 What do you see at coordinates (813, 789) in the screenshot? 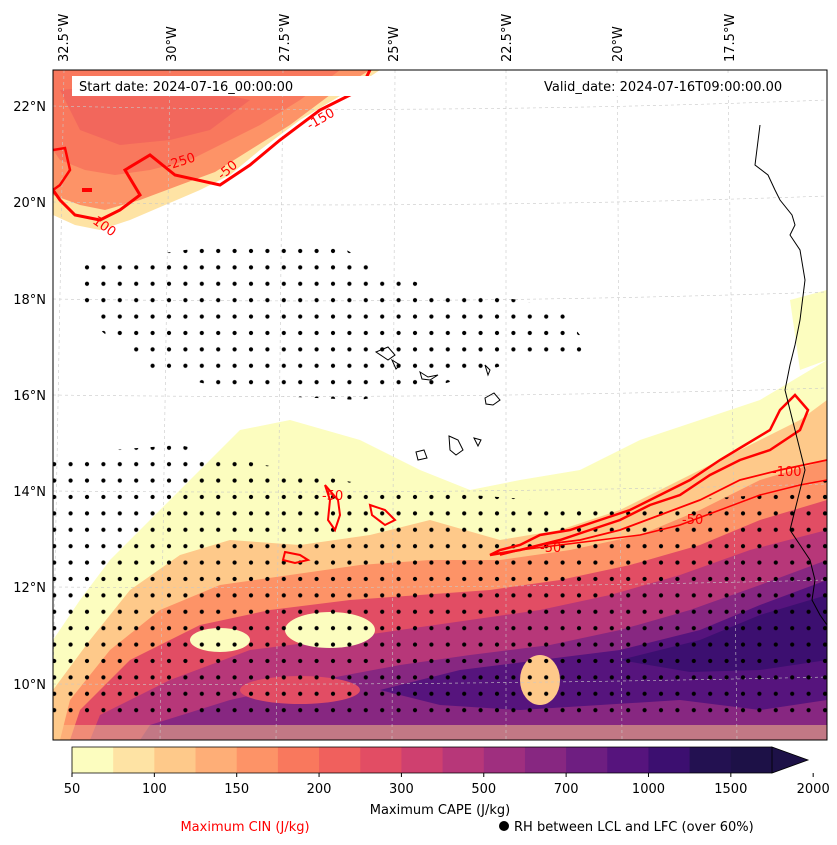
I see `colorbar-tick-label: 2000` at bounding box center [813, 789].